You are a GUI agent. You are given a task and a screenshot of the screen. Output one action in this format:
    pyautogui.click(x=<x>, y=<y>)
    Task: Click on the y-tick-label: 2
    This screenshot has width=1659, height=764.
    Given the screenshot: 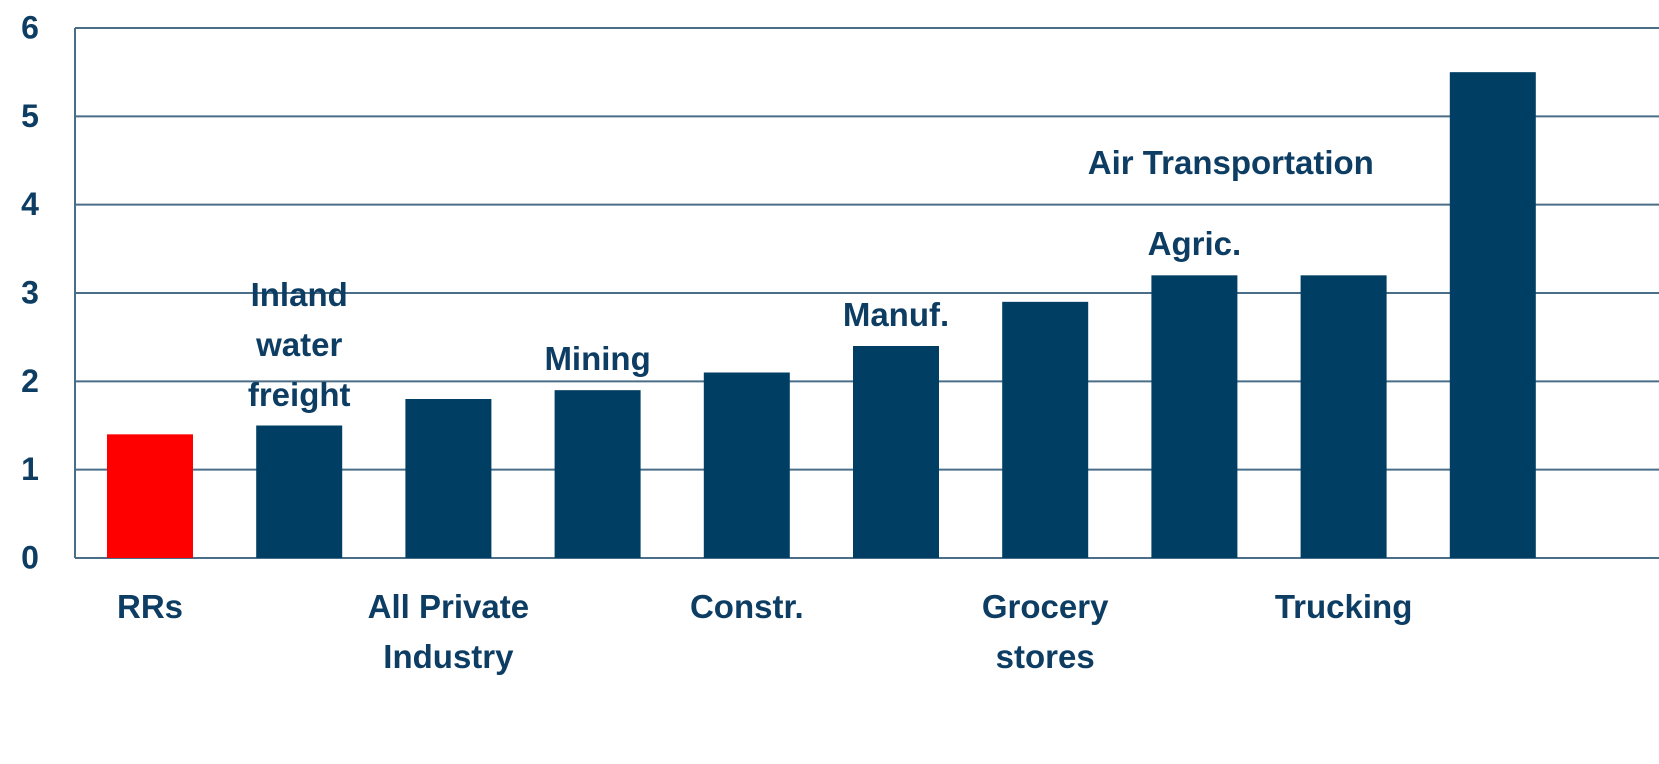 What is the action you would take?
    pyautogui.click(x=30, y=381)
    